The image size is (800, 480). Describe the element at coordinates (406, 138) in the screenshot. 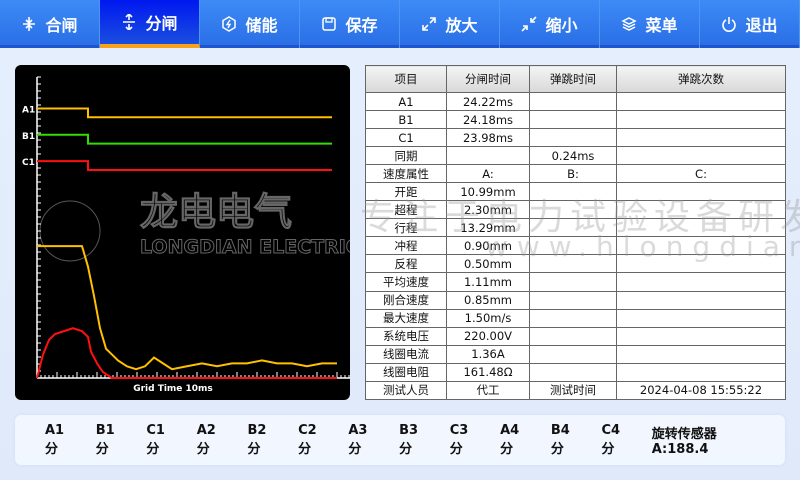

I see `table-cell: C1` at that location.